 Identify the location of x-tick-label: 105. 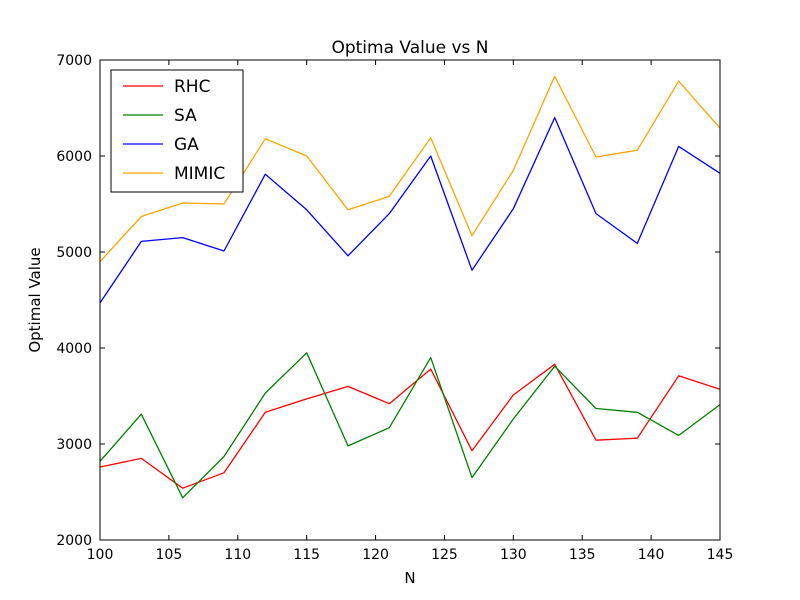
(169, 555).